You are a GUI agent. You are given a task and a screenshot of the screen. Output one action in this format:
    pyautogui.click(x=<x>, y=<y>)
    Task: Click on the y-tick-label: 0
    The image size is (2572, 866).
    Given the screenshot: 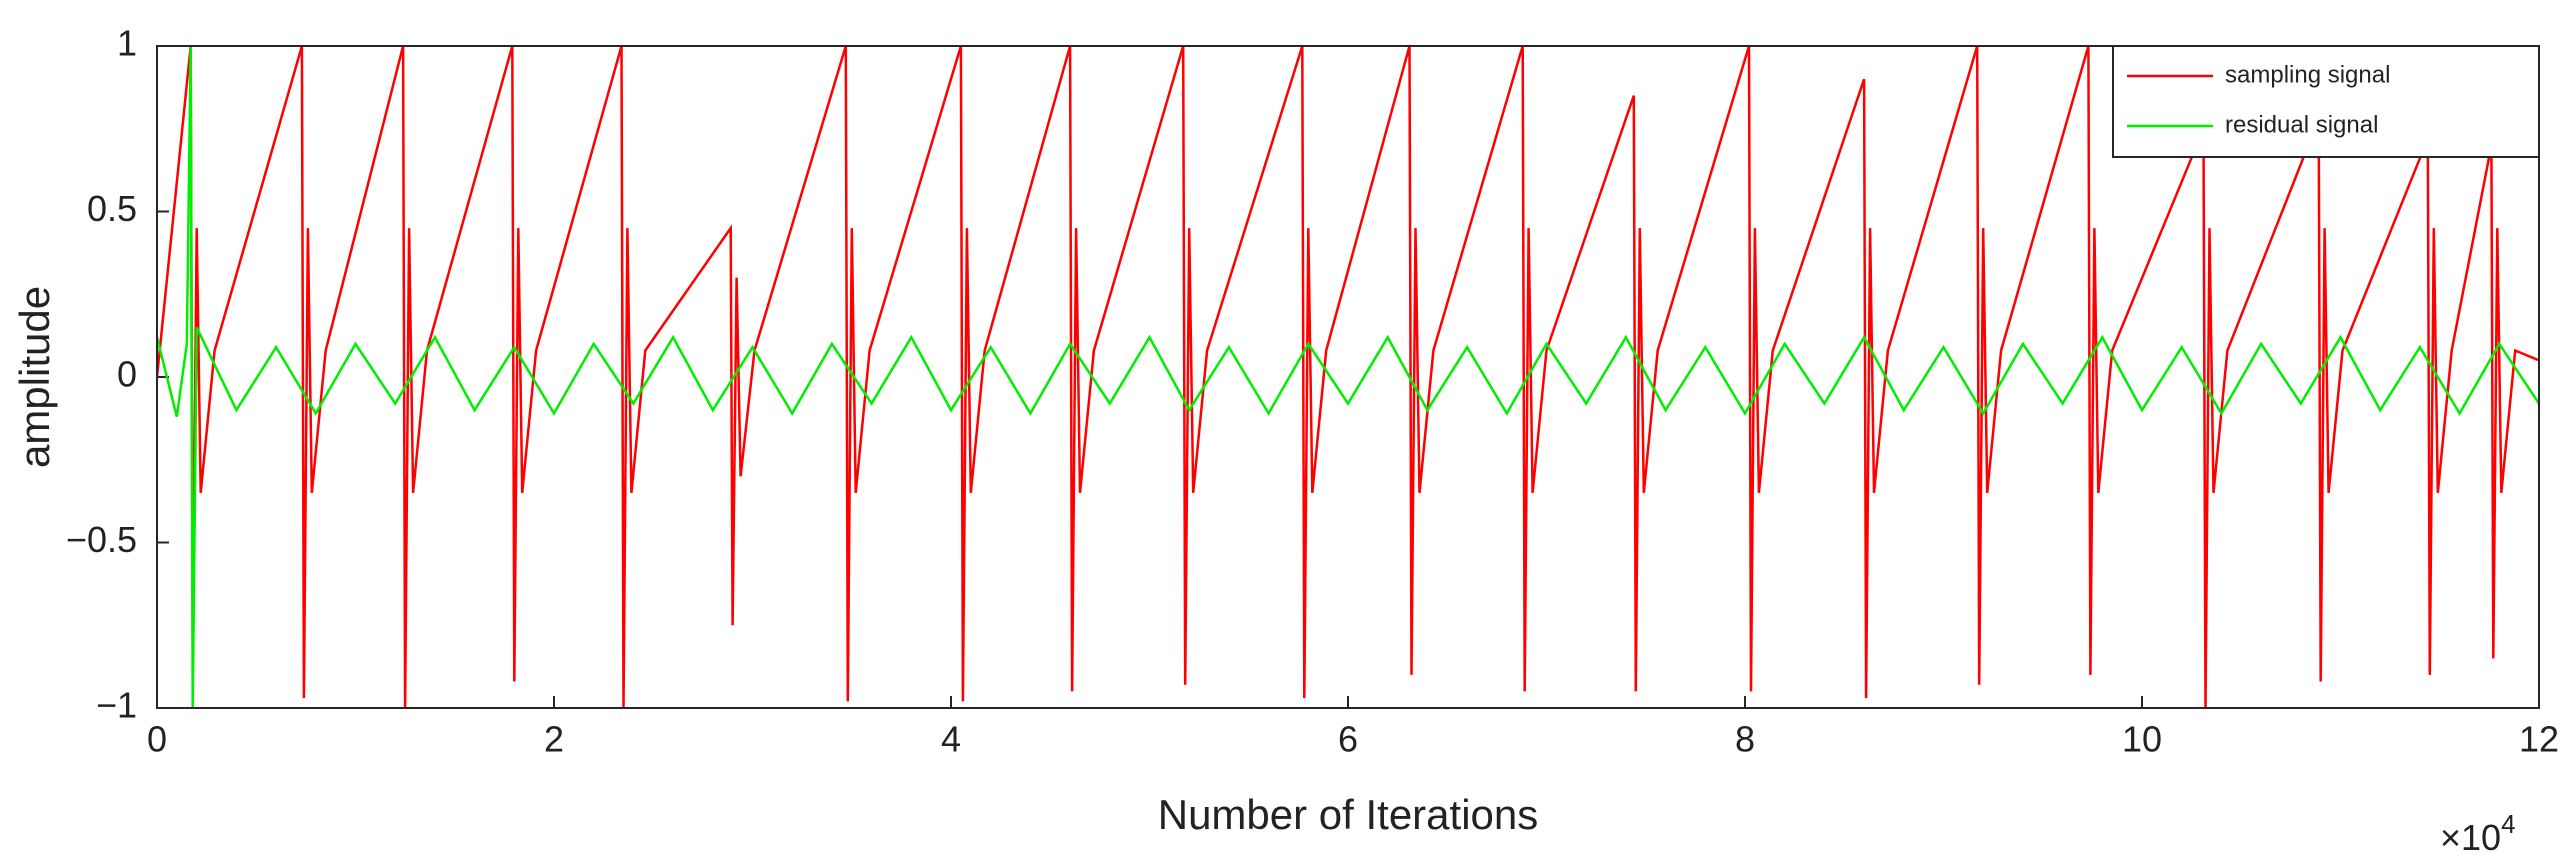 What is the action you would take?
    pyautogui.click(x=127, y=374)
    